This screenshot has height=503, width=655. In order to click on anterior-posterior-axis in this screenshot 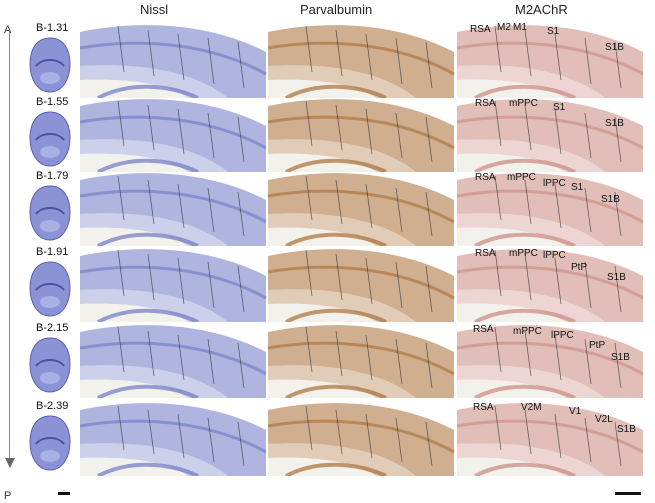, I will do `click(9, 246)`.